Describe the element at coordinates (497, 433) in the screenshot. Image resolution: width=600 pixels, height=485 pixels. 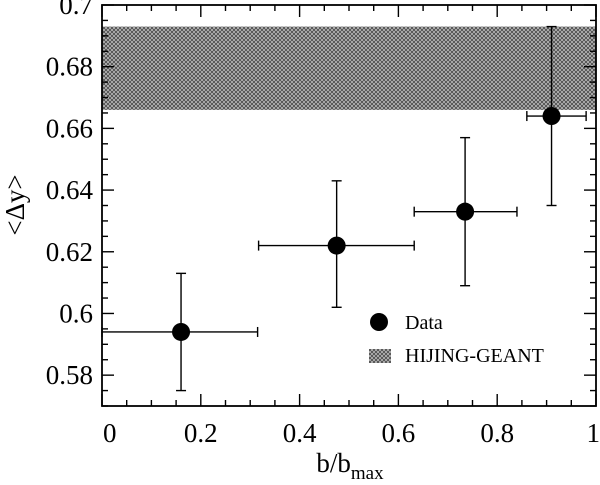
I see `x-tick-label: 0.8` at that location.